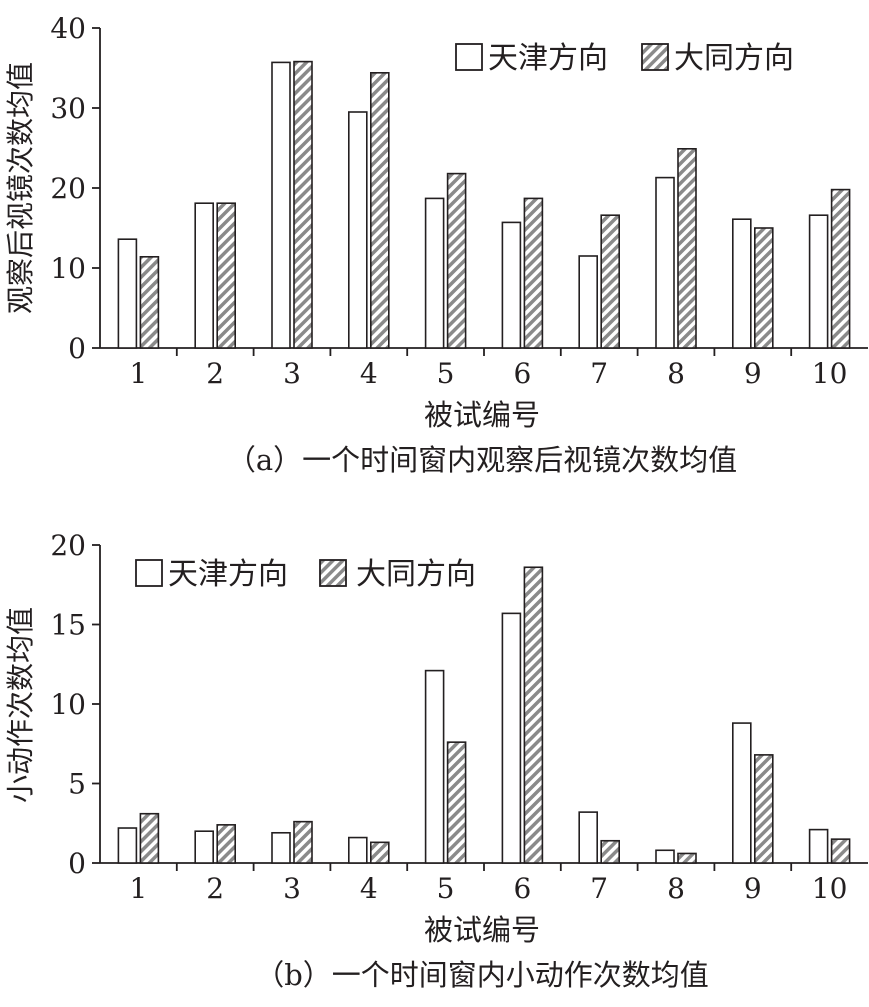 The image size is (869, 1007). Describe the element at coordinates (482, 930) in the screenshot. I see `chart-b-xlabel: 被试编号` at that location.